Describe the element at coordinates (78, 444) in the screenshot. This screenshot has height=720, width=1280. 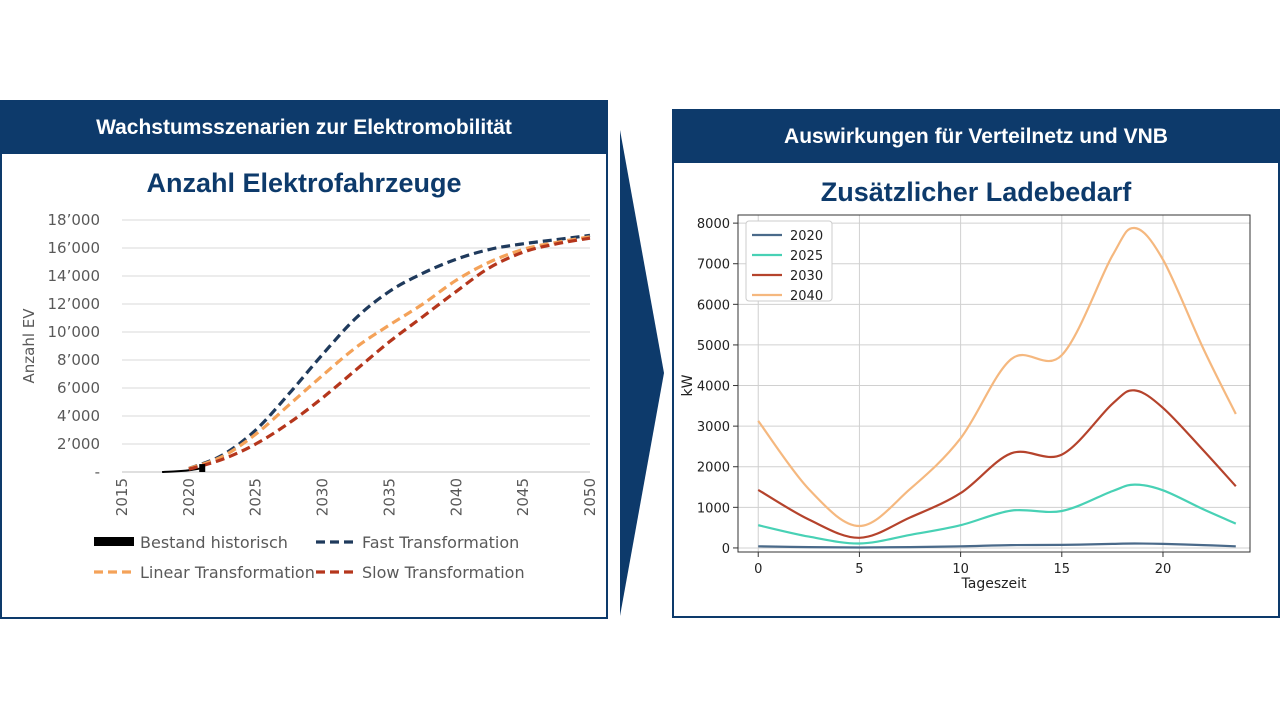
I see `y-tick-label: 2’000` at that location.